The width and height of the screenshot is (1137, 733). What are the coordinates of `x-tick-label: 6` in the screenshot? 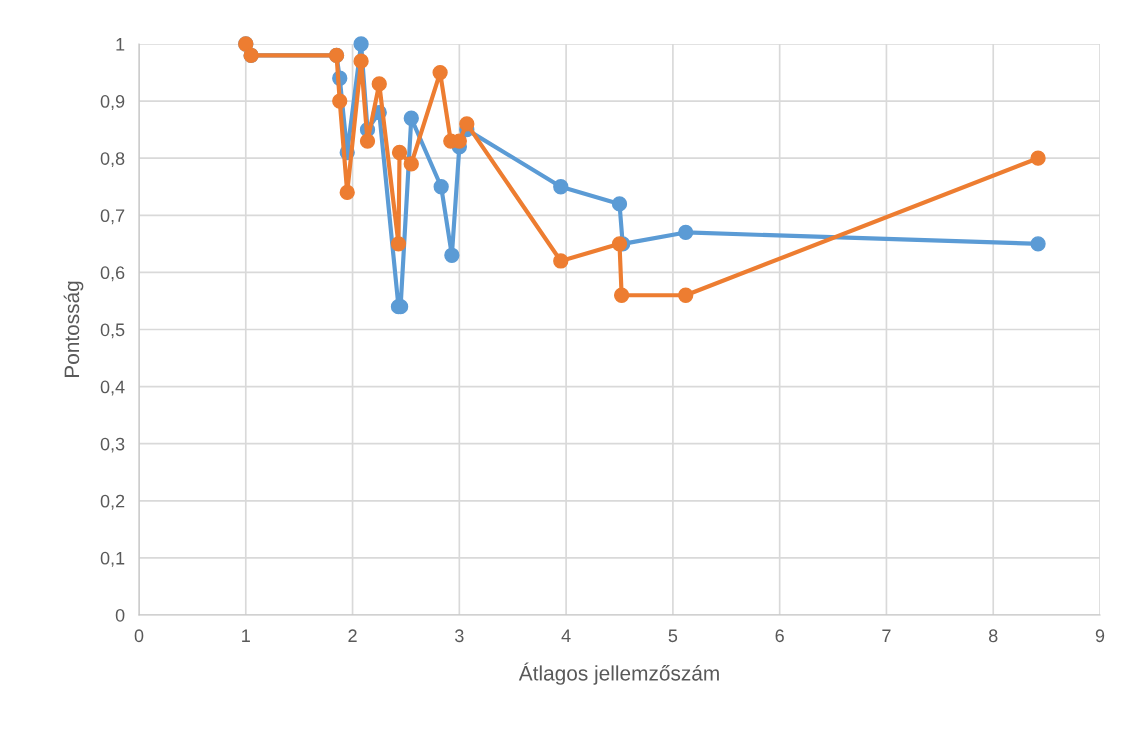 It's located at (779, 636).